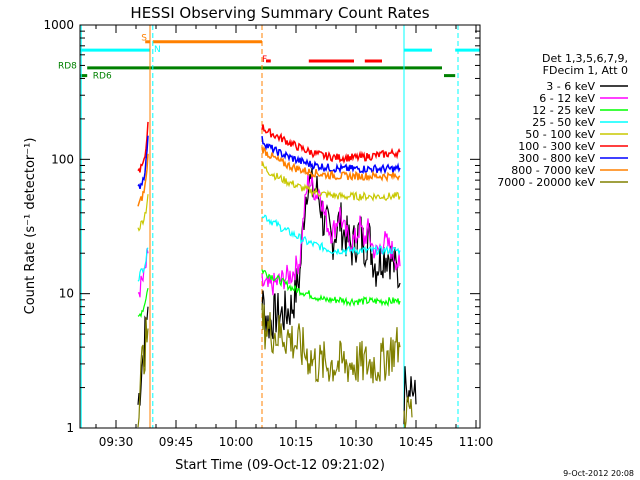 This screenshot has width=640, height=480. What do you see at coordinates (144, 38) in the screenshot?
I see `flag-label-s: S` at bounding box center [144, 38].